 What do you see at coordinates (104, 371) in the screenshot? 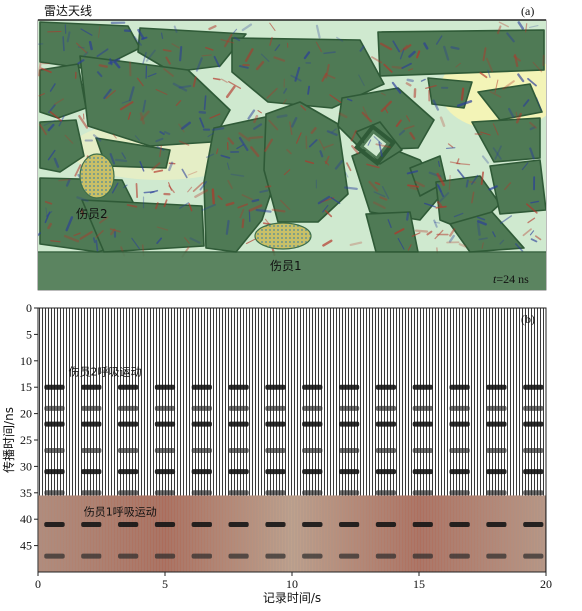
I see `annotation-wounded-2-breathing: 伤员2呼吸运动` at bounding box center [104, 371].